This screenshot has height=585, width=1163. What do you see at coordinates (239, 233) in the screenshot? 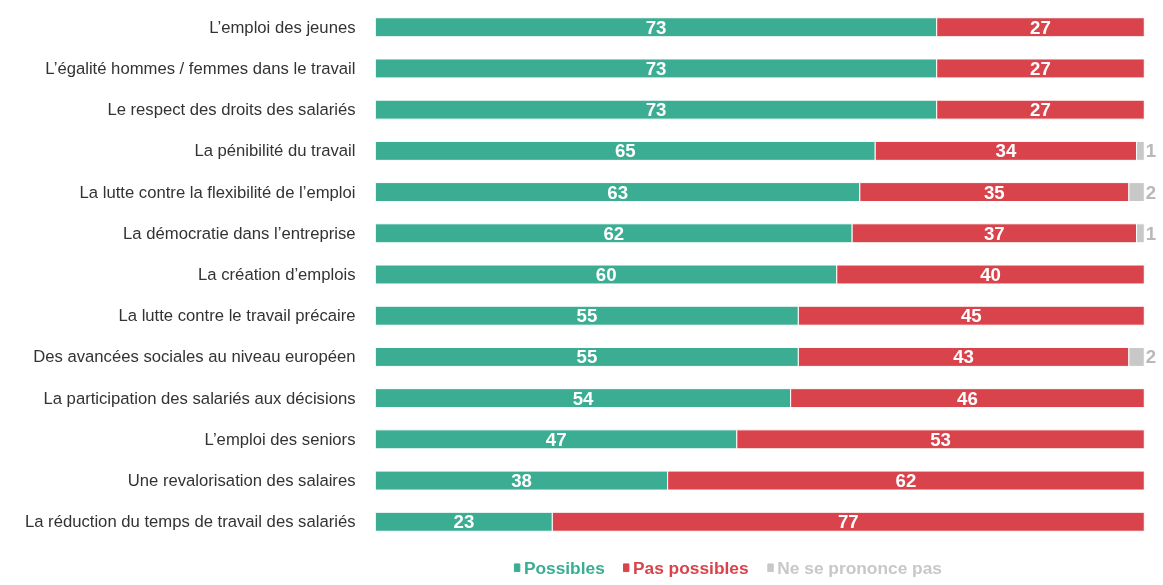
I see `y-tick-label: La démocratie dans l’entreprise` at bounding box center [239, 233].